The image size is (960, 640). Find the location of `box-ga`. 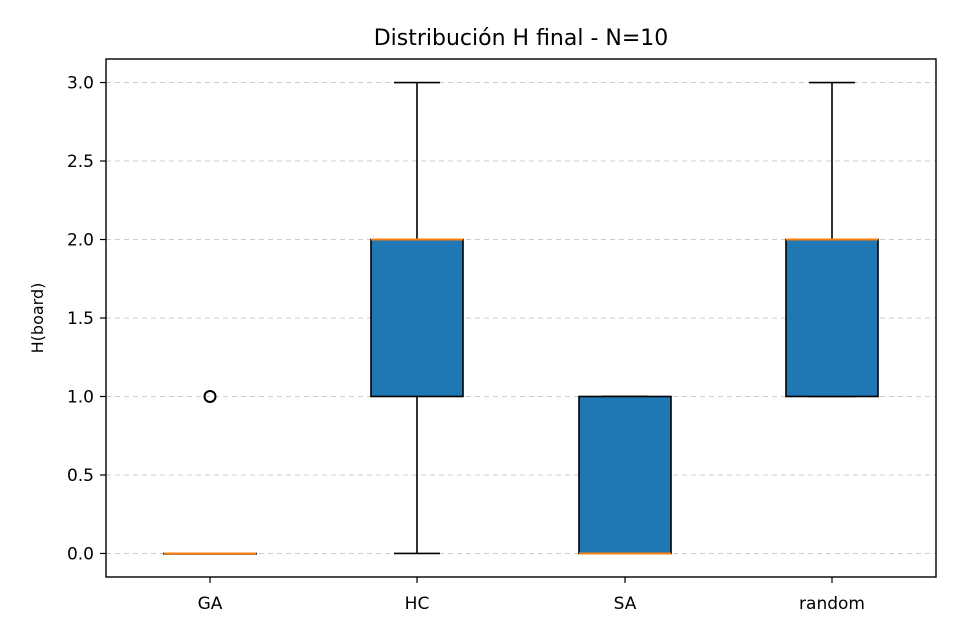

box-ga is located at coordinates (210, 472).